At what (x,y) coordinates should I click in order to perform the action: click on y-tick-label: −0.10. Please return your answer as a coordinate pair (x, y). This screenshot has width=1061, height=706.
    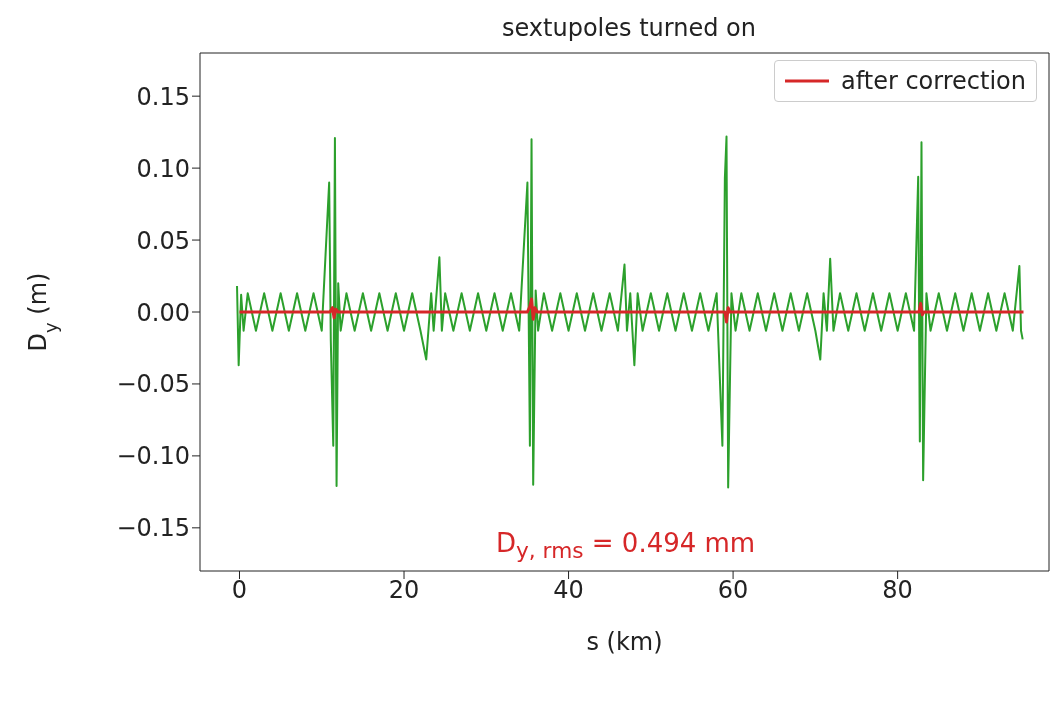
    Looking at the image, I should click on (153, 456).